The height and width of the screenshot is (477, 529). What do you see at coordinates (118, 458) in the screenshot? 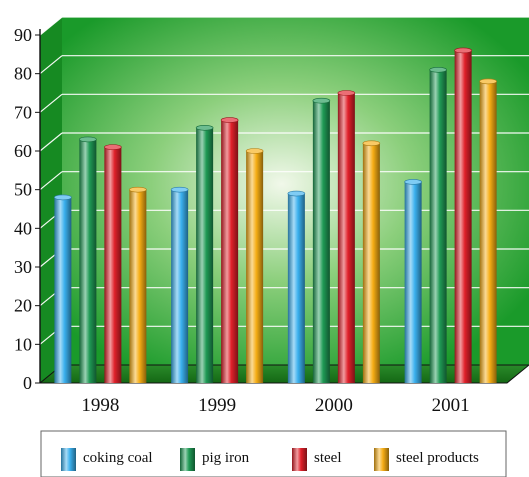
I see `legend-label: coking coal` at bounding box center [118, 458].